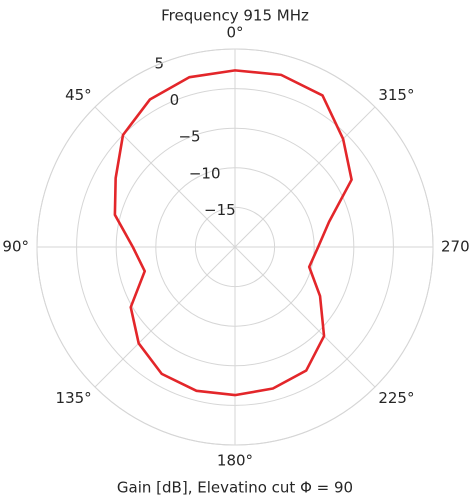  I want to click on theta-tick-label: 0°, so click(234, 33).